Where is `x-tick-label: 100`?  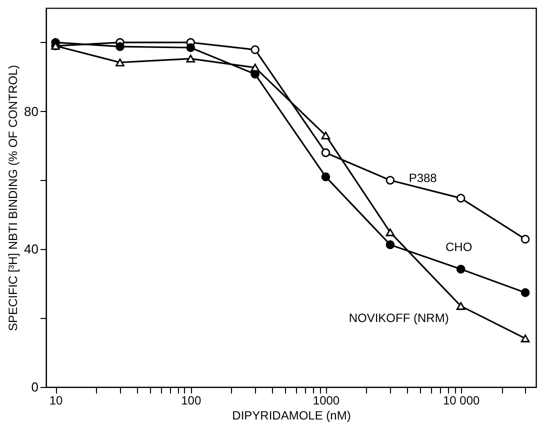
x-tick-label: 100 is located at coordinates (191, 401).